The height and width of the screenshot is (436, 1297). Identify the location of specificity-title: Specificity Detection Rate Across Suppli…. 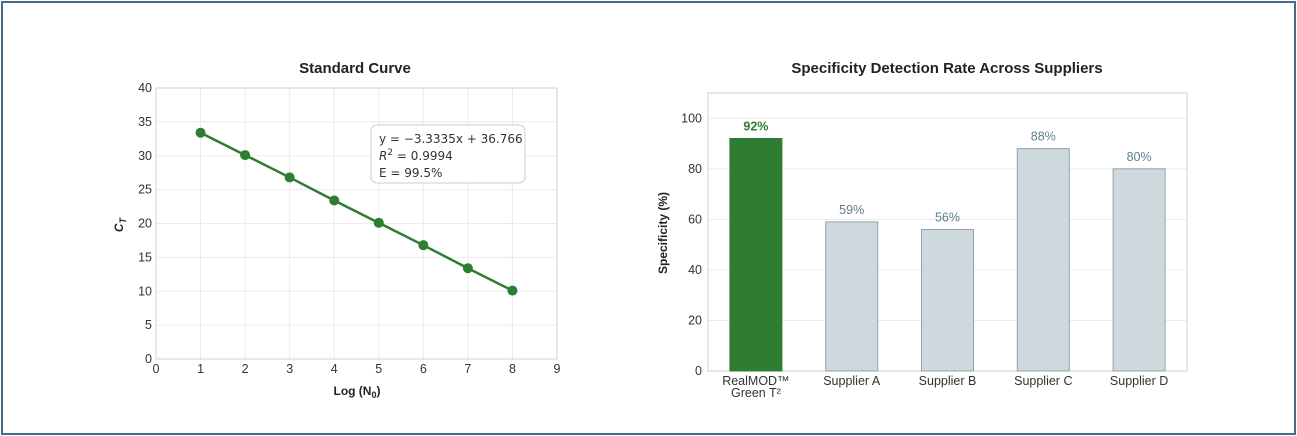
(946, 68).